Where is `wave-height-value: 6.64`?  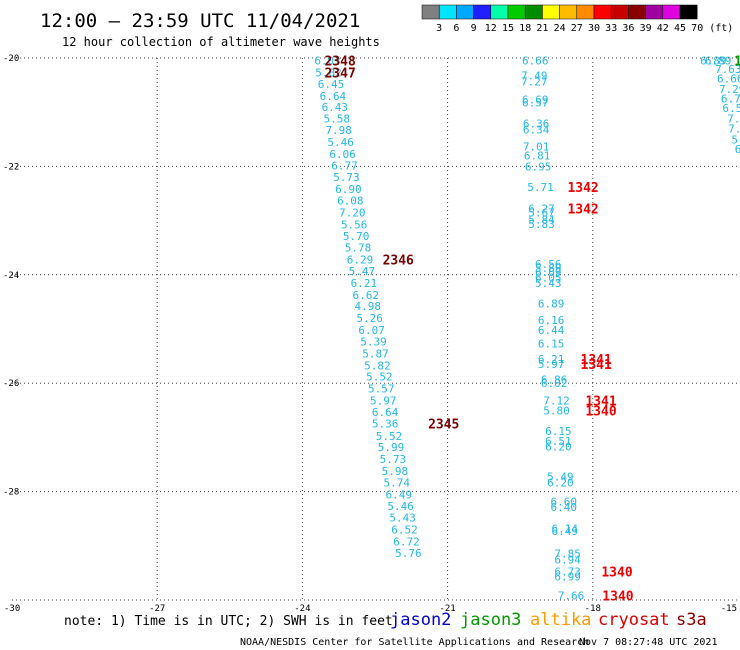
wave-height-value: 6.64 is located at coordinates (385, 412).